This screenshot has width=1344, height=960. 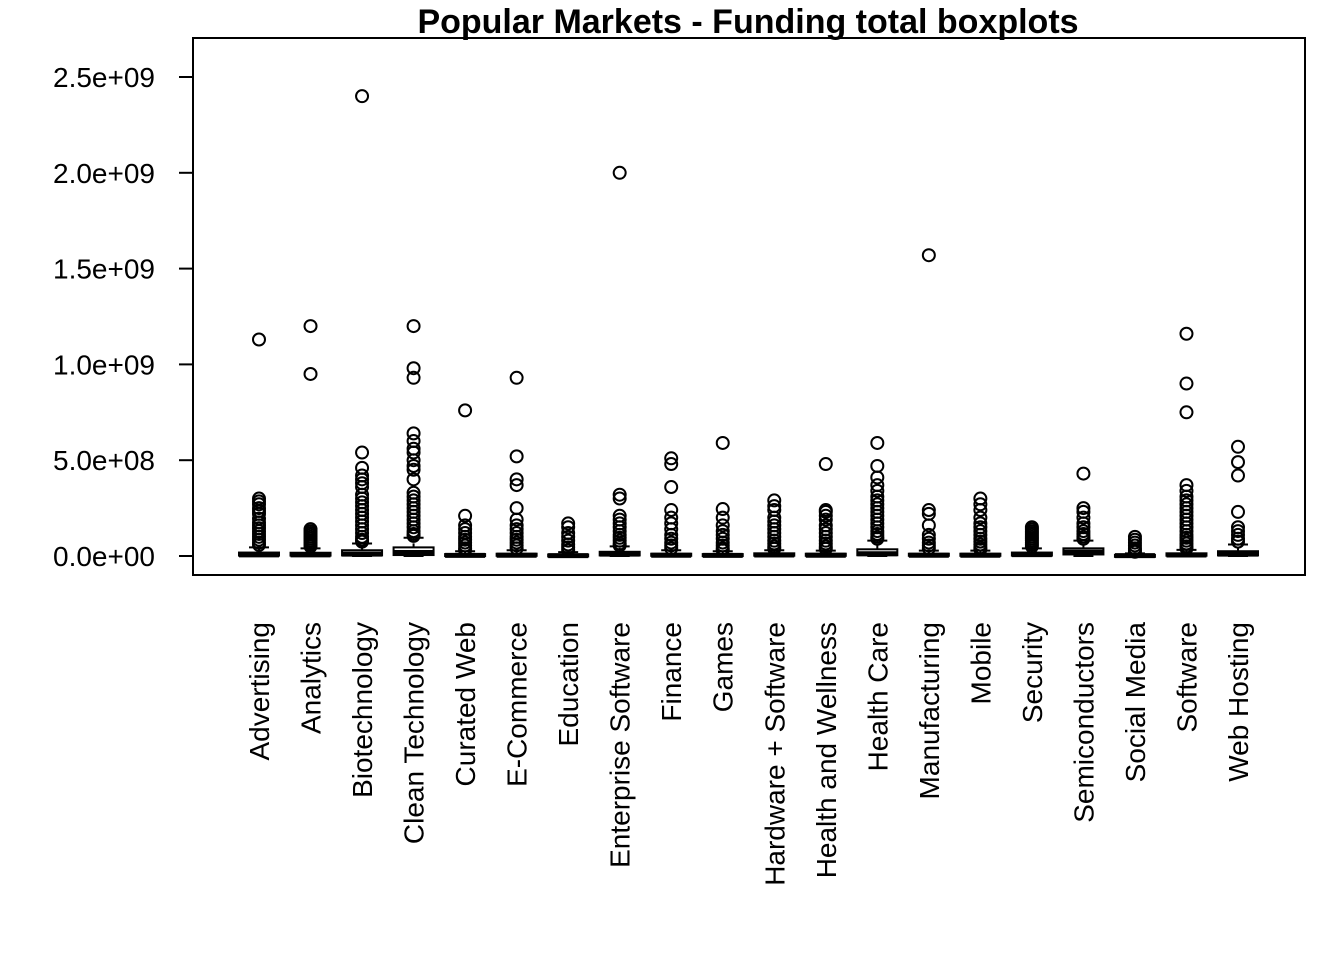 I want to click on x-category-label: Web Hosting, so click(x=1238, y=702).